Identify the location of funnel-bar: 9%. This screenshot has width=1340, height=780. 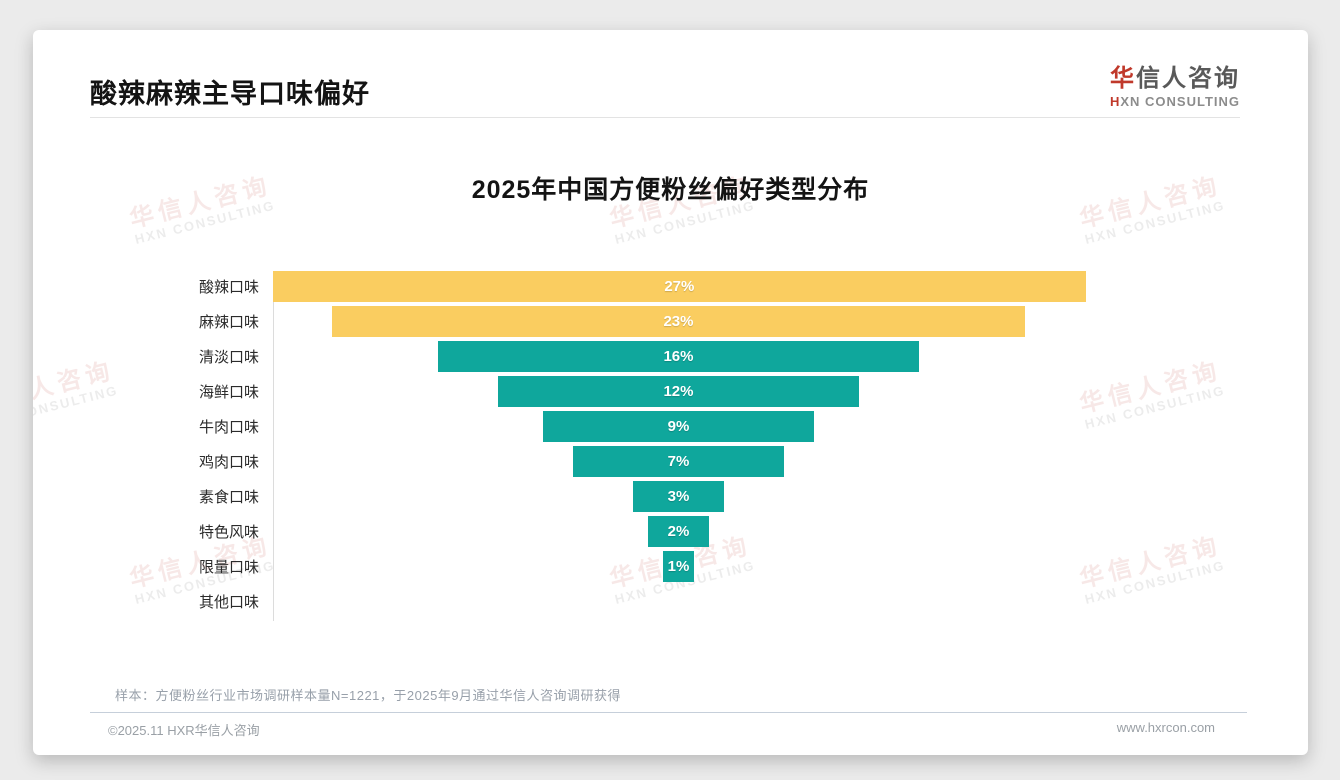
(678, 426).